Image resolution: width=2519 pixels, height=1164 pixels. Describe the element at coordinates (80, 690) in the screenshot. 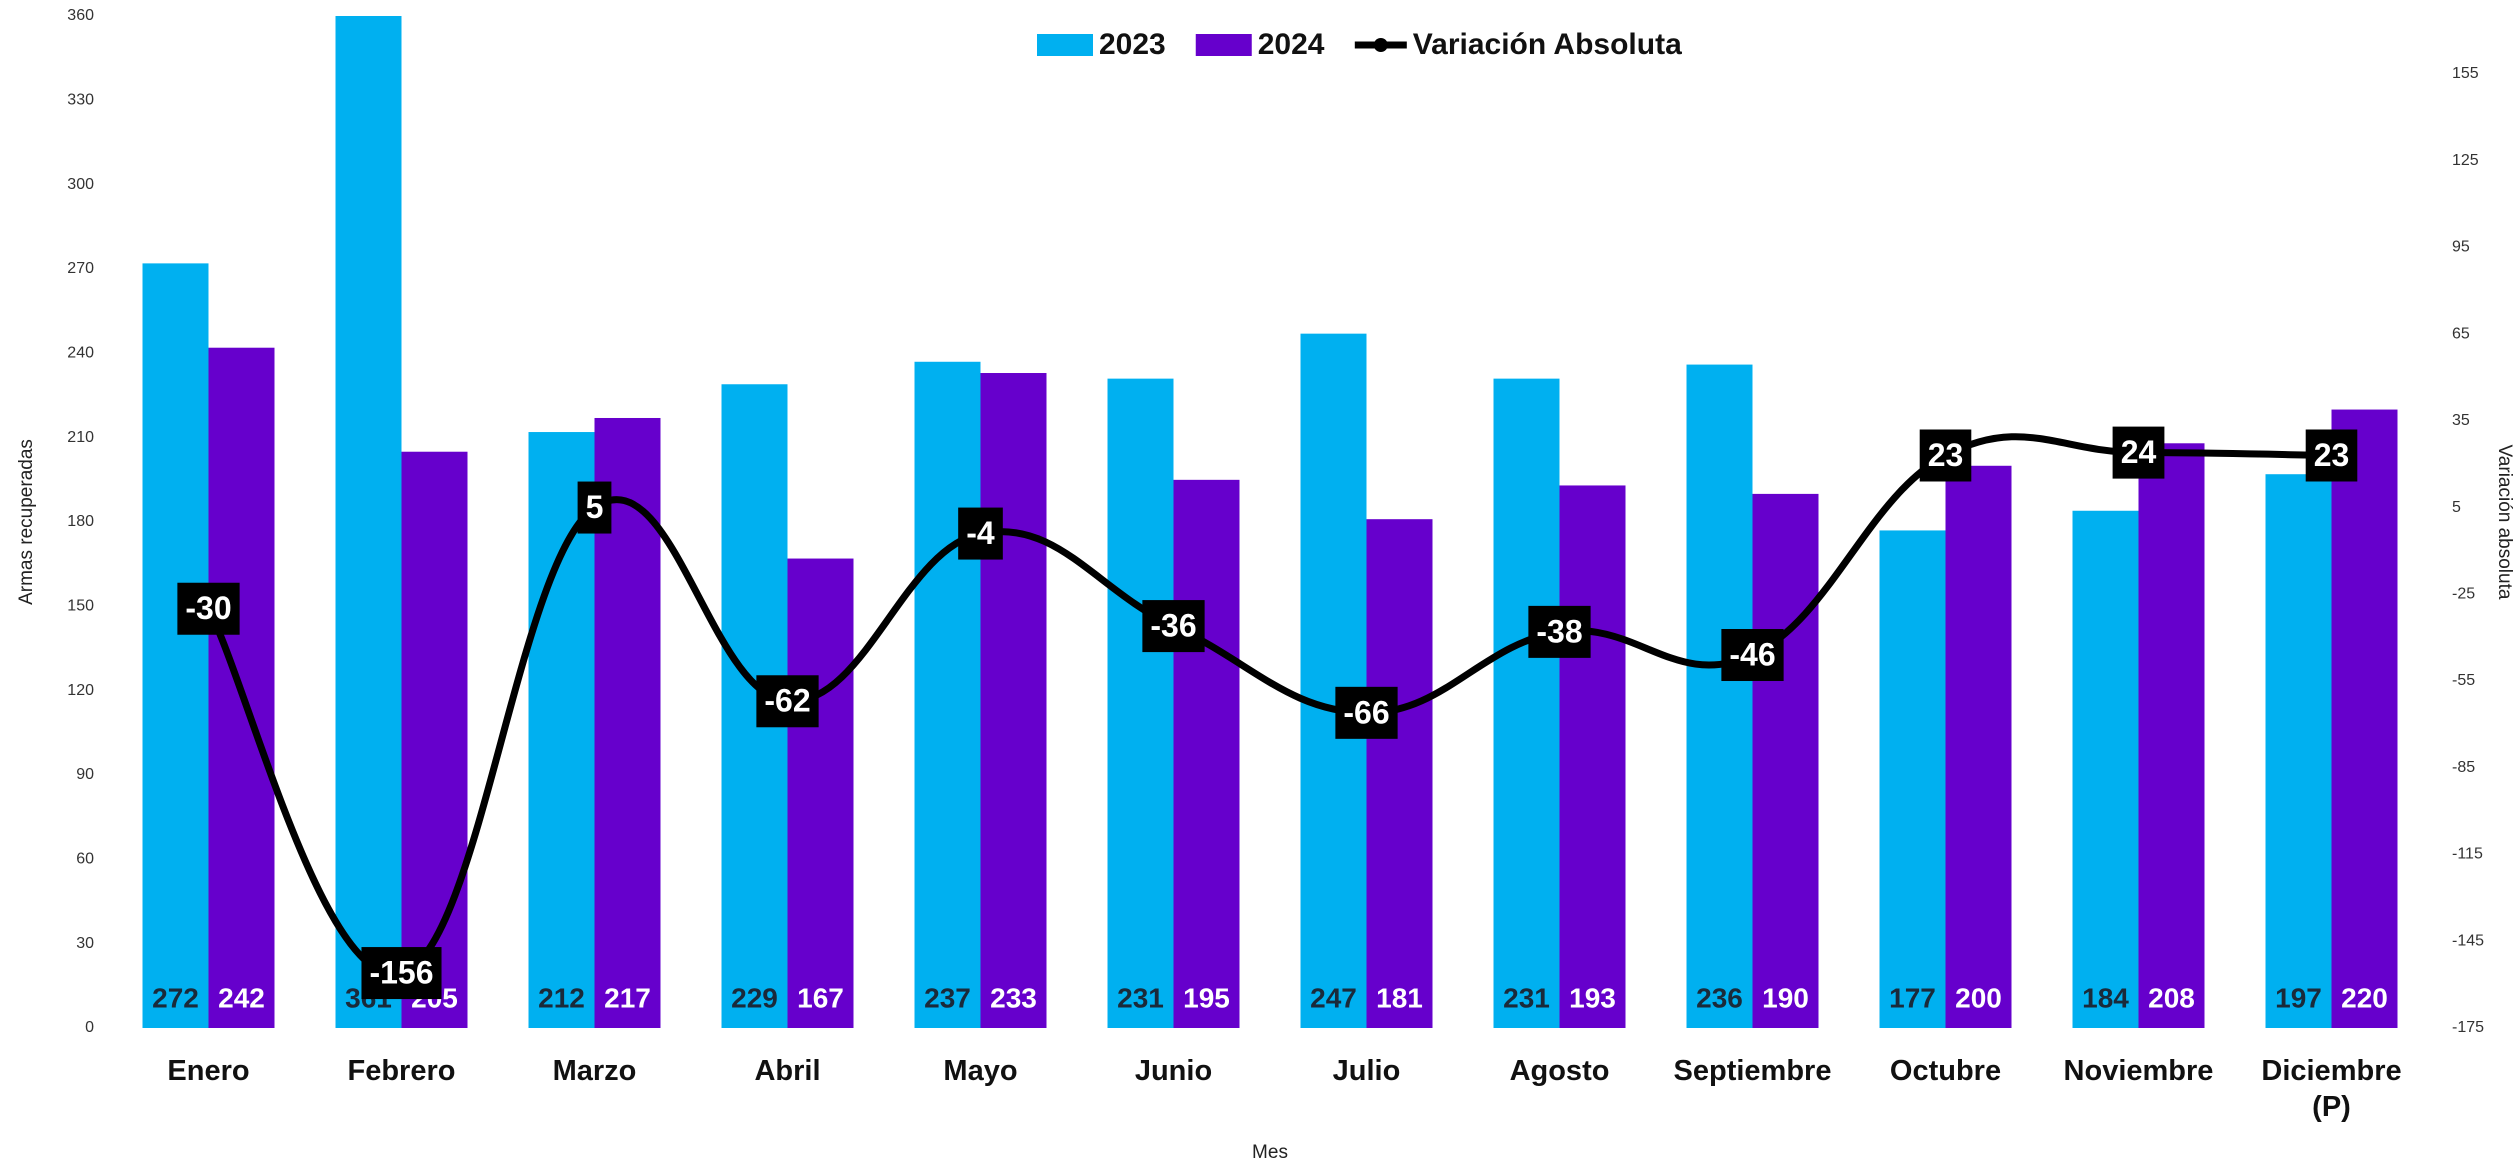

I see `y-tick-label: 120` at that location.